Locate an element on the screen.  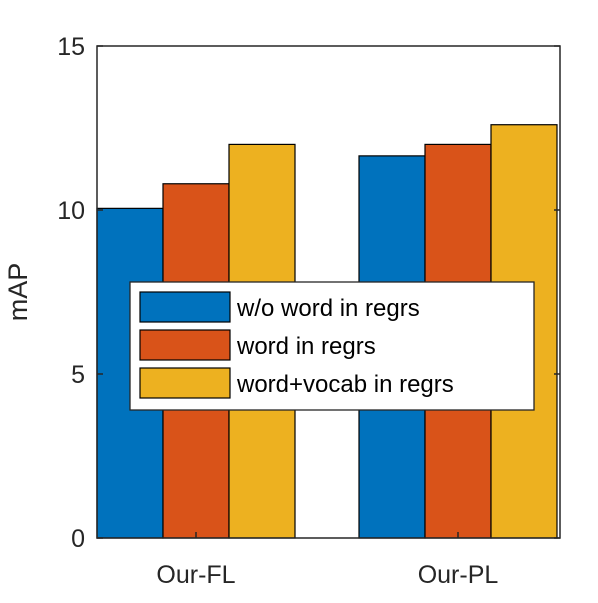
y-tick-label: 10 is located at coordinates (71, 211).